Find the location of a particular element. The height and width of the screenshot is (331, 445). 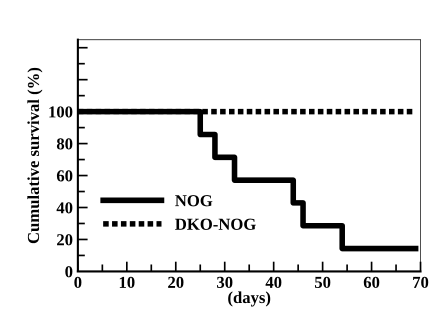

y-tick-label: 40 is located at coordinates (64, 208).